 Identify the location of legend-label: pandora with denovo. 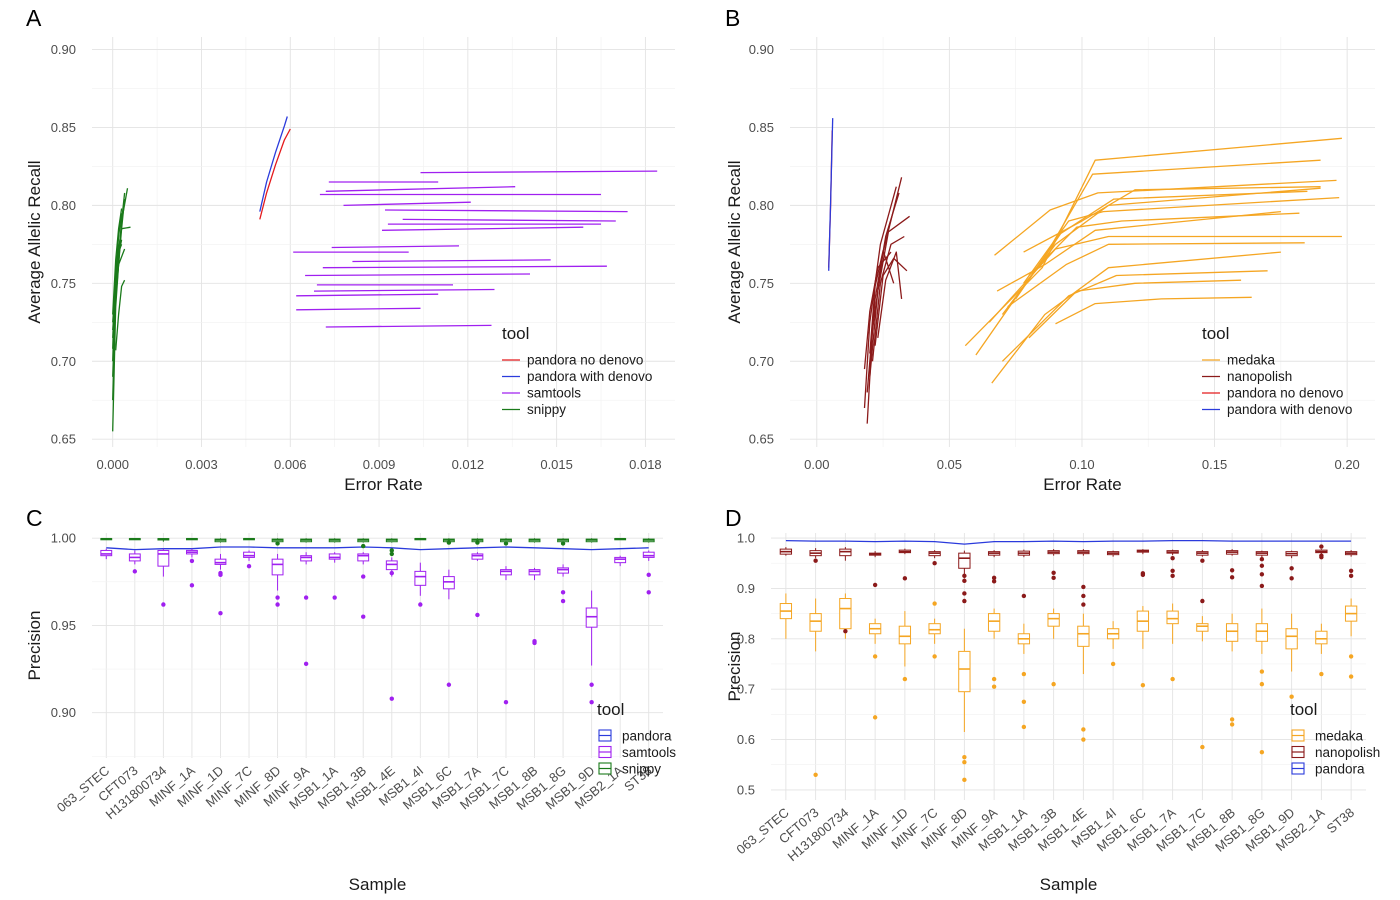
(1289, 409).